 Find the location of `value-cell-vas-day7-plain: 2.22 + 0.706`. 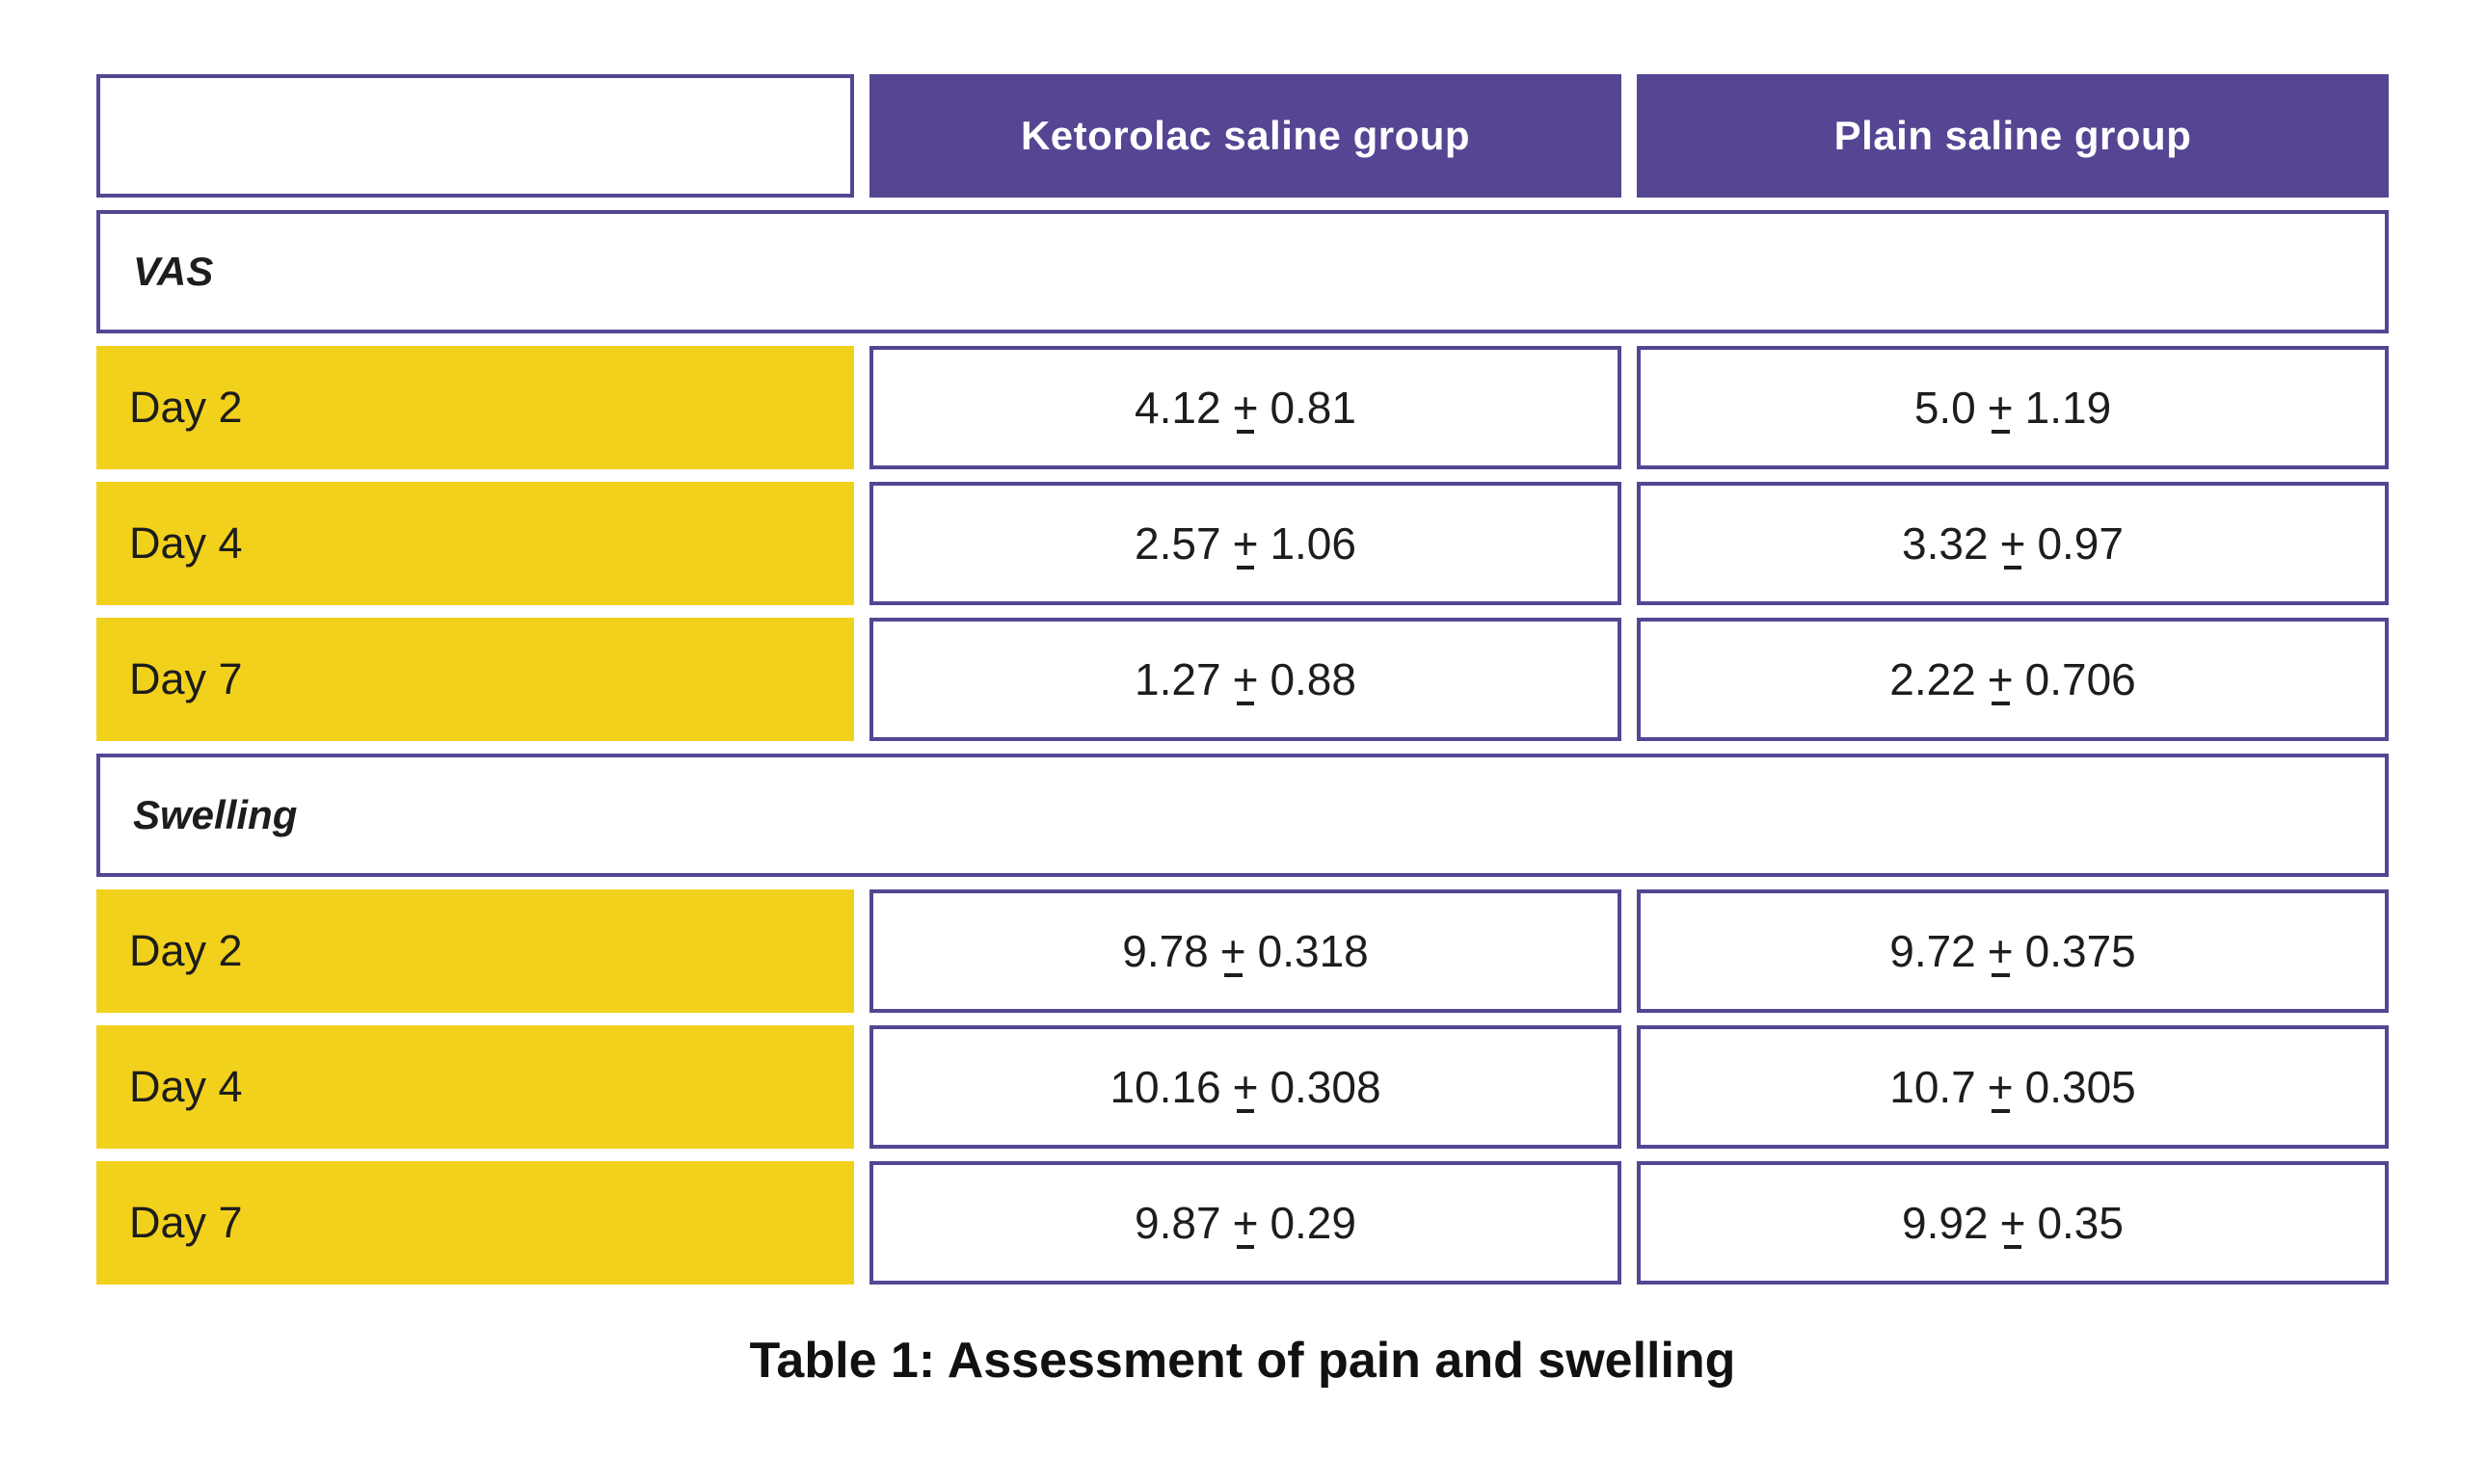

value-cell-vas-day7-plain: 2.22 + 0.706 is located at coordinates (2013, 679).